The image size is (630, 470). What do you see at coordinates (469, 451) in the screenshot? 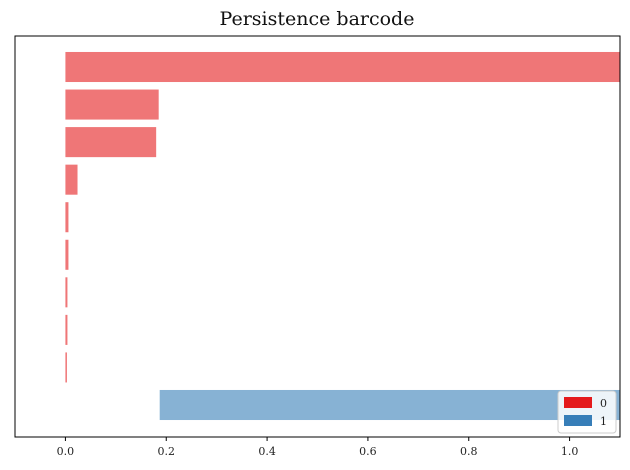
I see `x-tick-label: 0.8` at bounding box center [469, 451].